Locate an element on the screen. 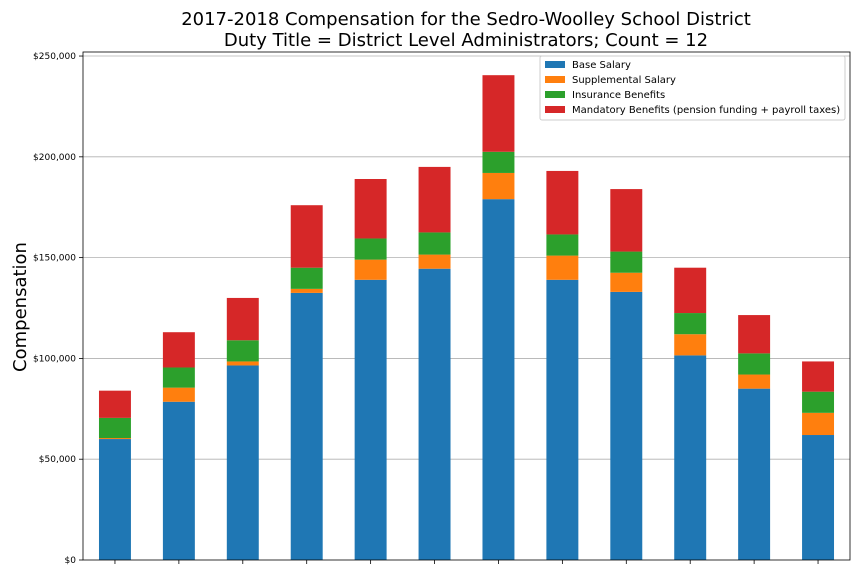  legend-label-1: Base Salary is located at coordinates (601, 65).